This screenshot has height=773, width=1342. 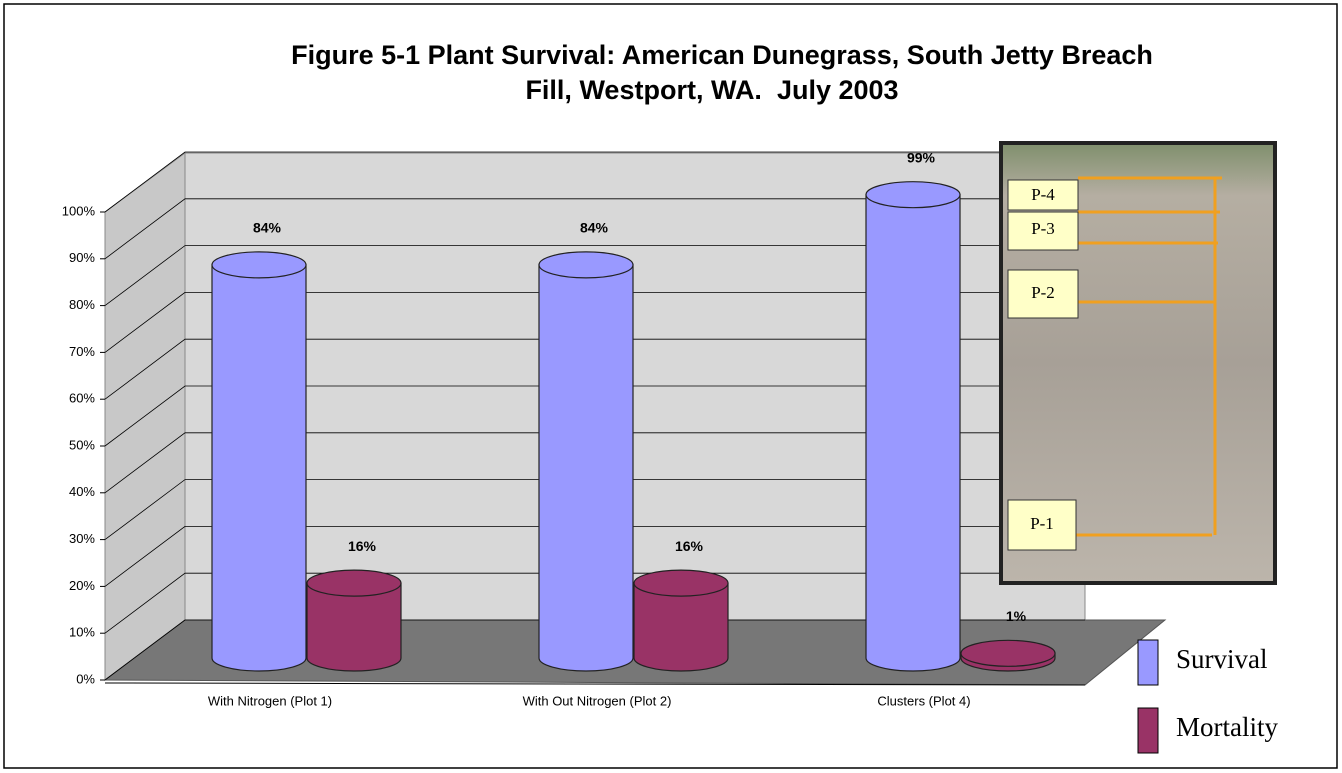 I want to click on y-tick-label: 70%, so click(x=82, y=351).